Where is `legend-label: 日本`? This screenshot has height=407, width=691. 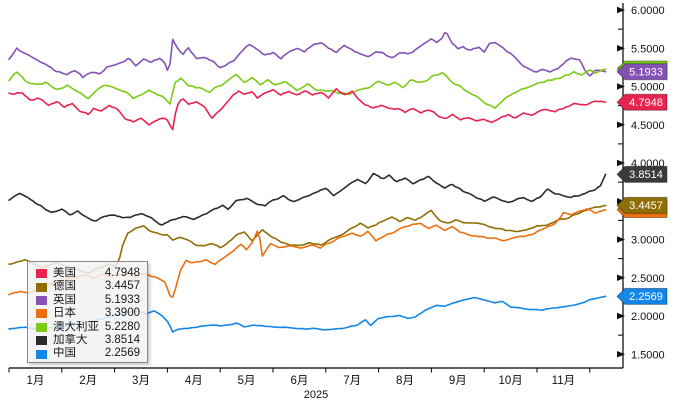
legend-label: 日本 is located at coordinates (64, 313).